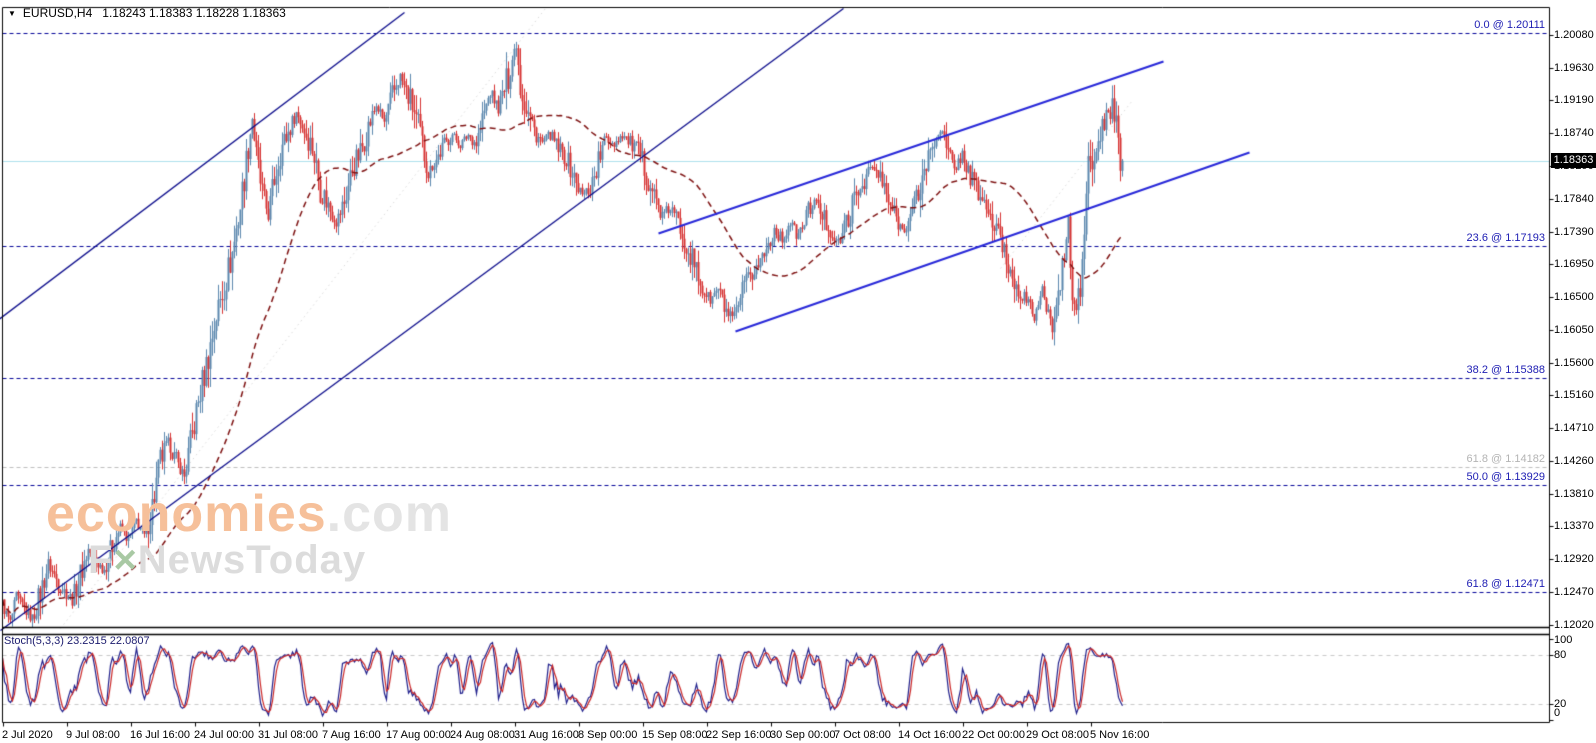 The width and height of the screenshot is (1596, 743). I want to click on time-tick-label: 24 Jul 00:00, so click(224, 735).